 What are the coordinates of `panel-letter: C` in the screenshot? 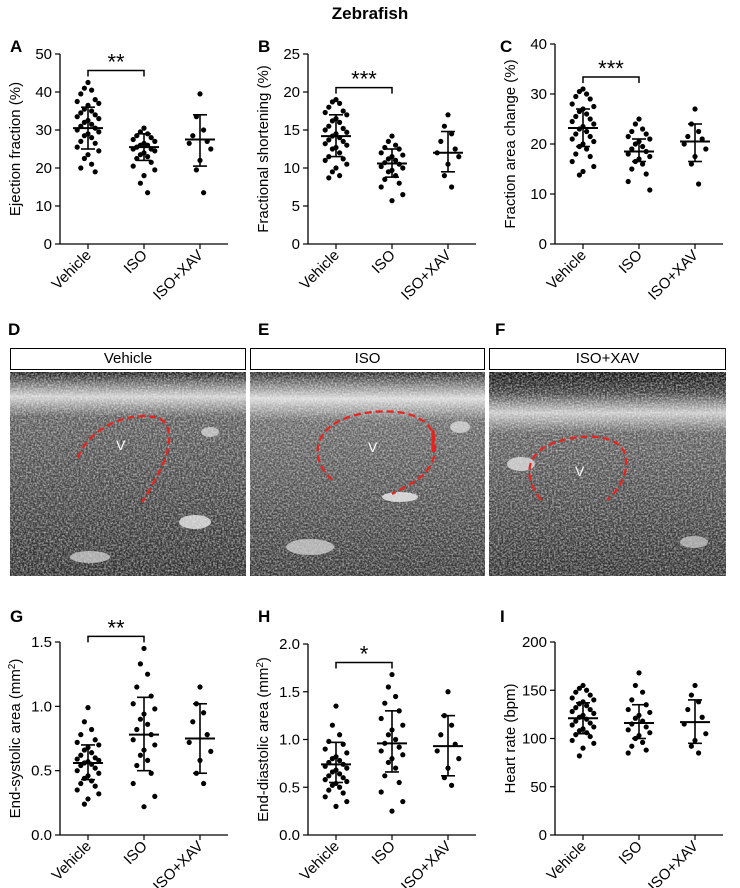 It's located at (506, 46).